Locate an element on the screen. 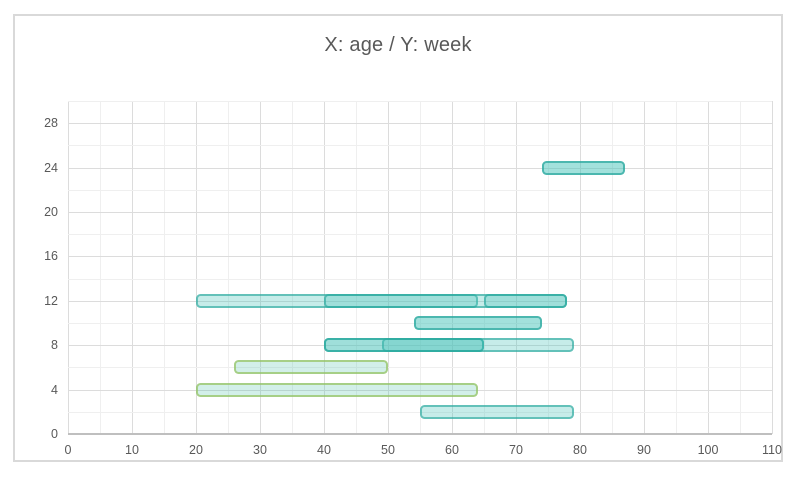 The width and height of the screenshot is (800, 478). y-tick-label-8: 8 is located at coordinates (54, 345).